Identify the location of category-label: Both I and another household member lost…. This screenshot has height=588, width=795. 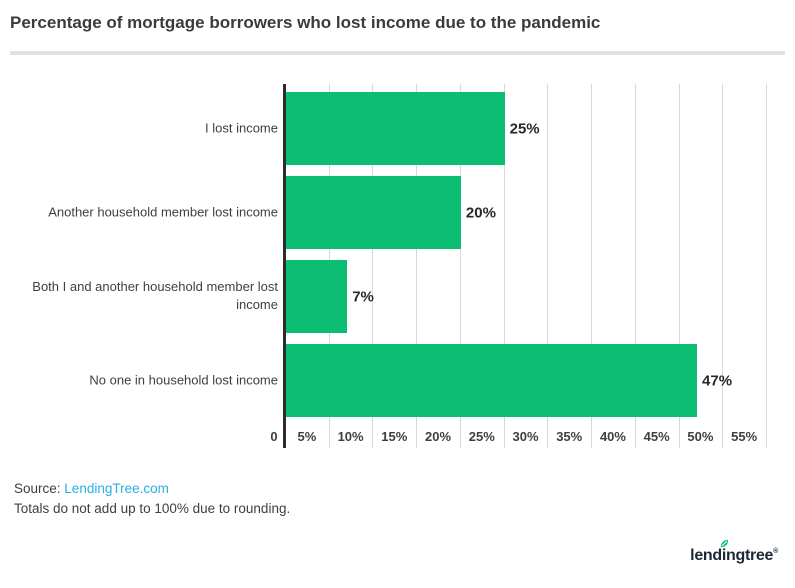
(155, 295).